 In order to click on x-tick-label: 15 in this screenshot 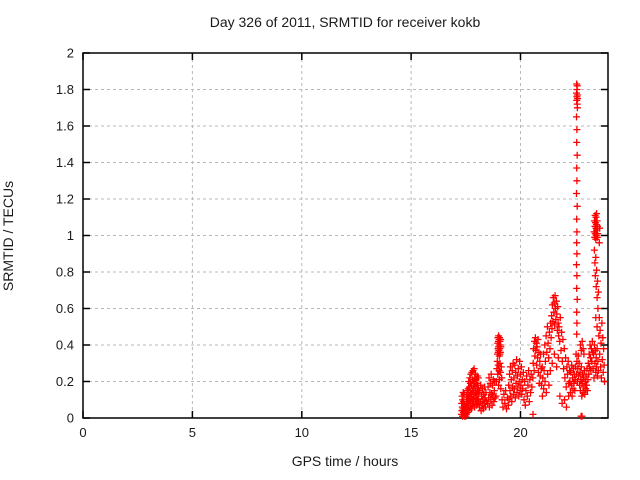, I will do `click(411, 432)`.